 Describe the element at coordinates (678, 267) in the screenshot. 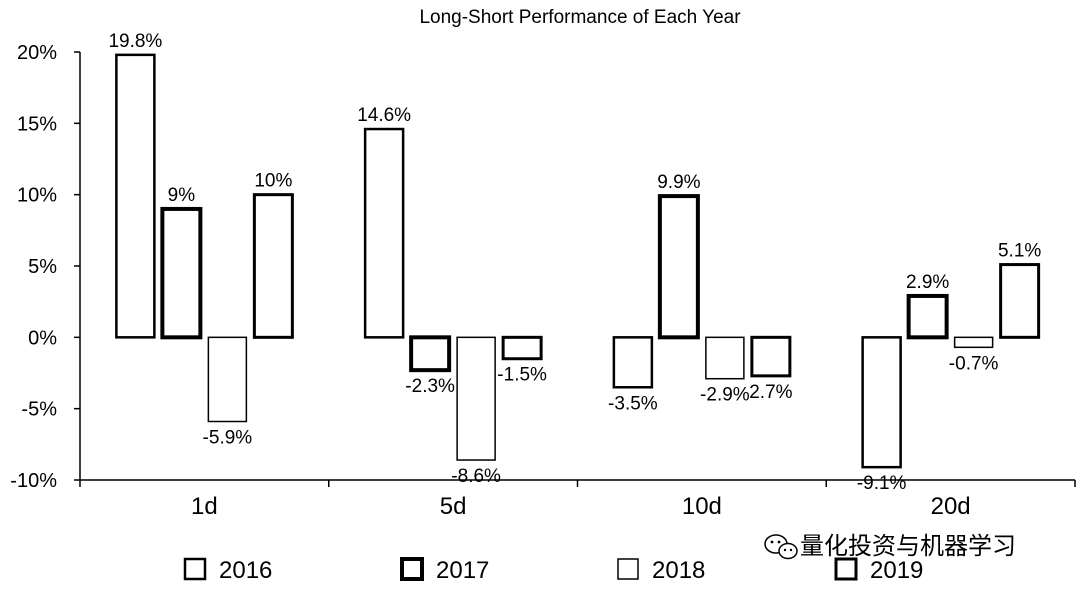

I see `bar-2017-10d` at that location.